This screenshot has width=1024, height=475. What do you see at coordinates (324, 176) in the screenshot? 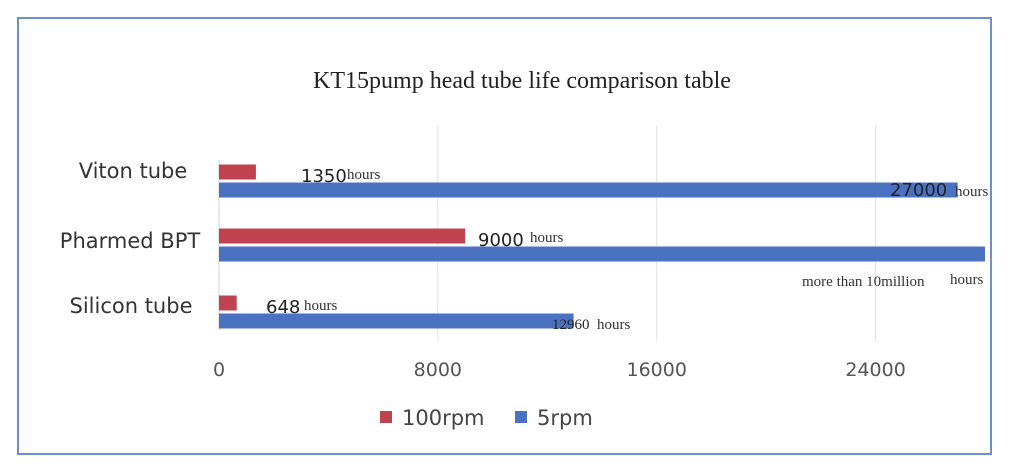
I see `data-label-value: 1350` at bounding box center [324, 176].